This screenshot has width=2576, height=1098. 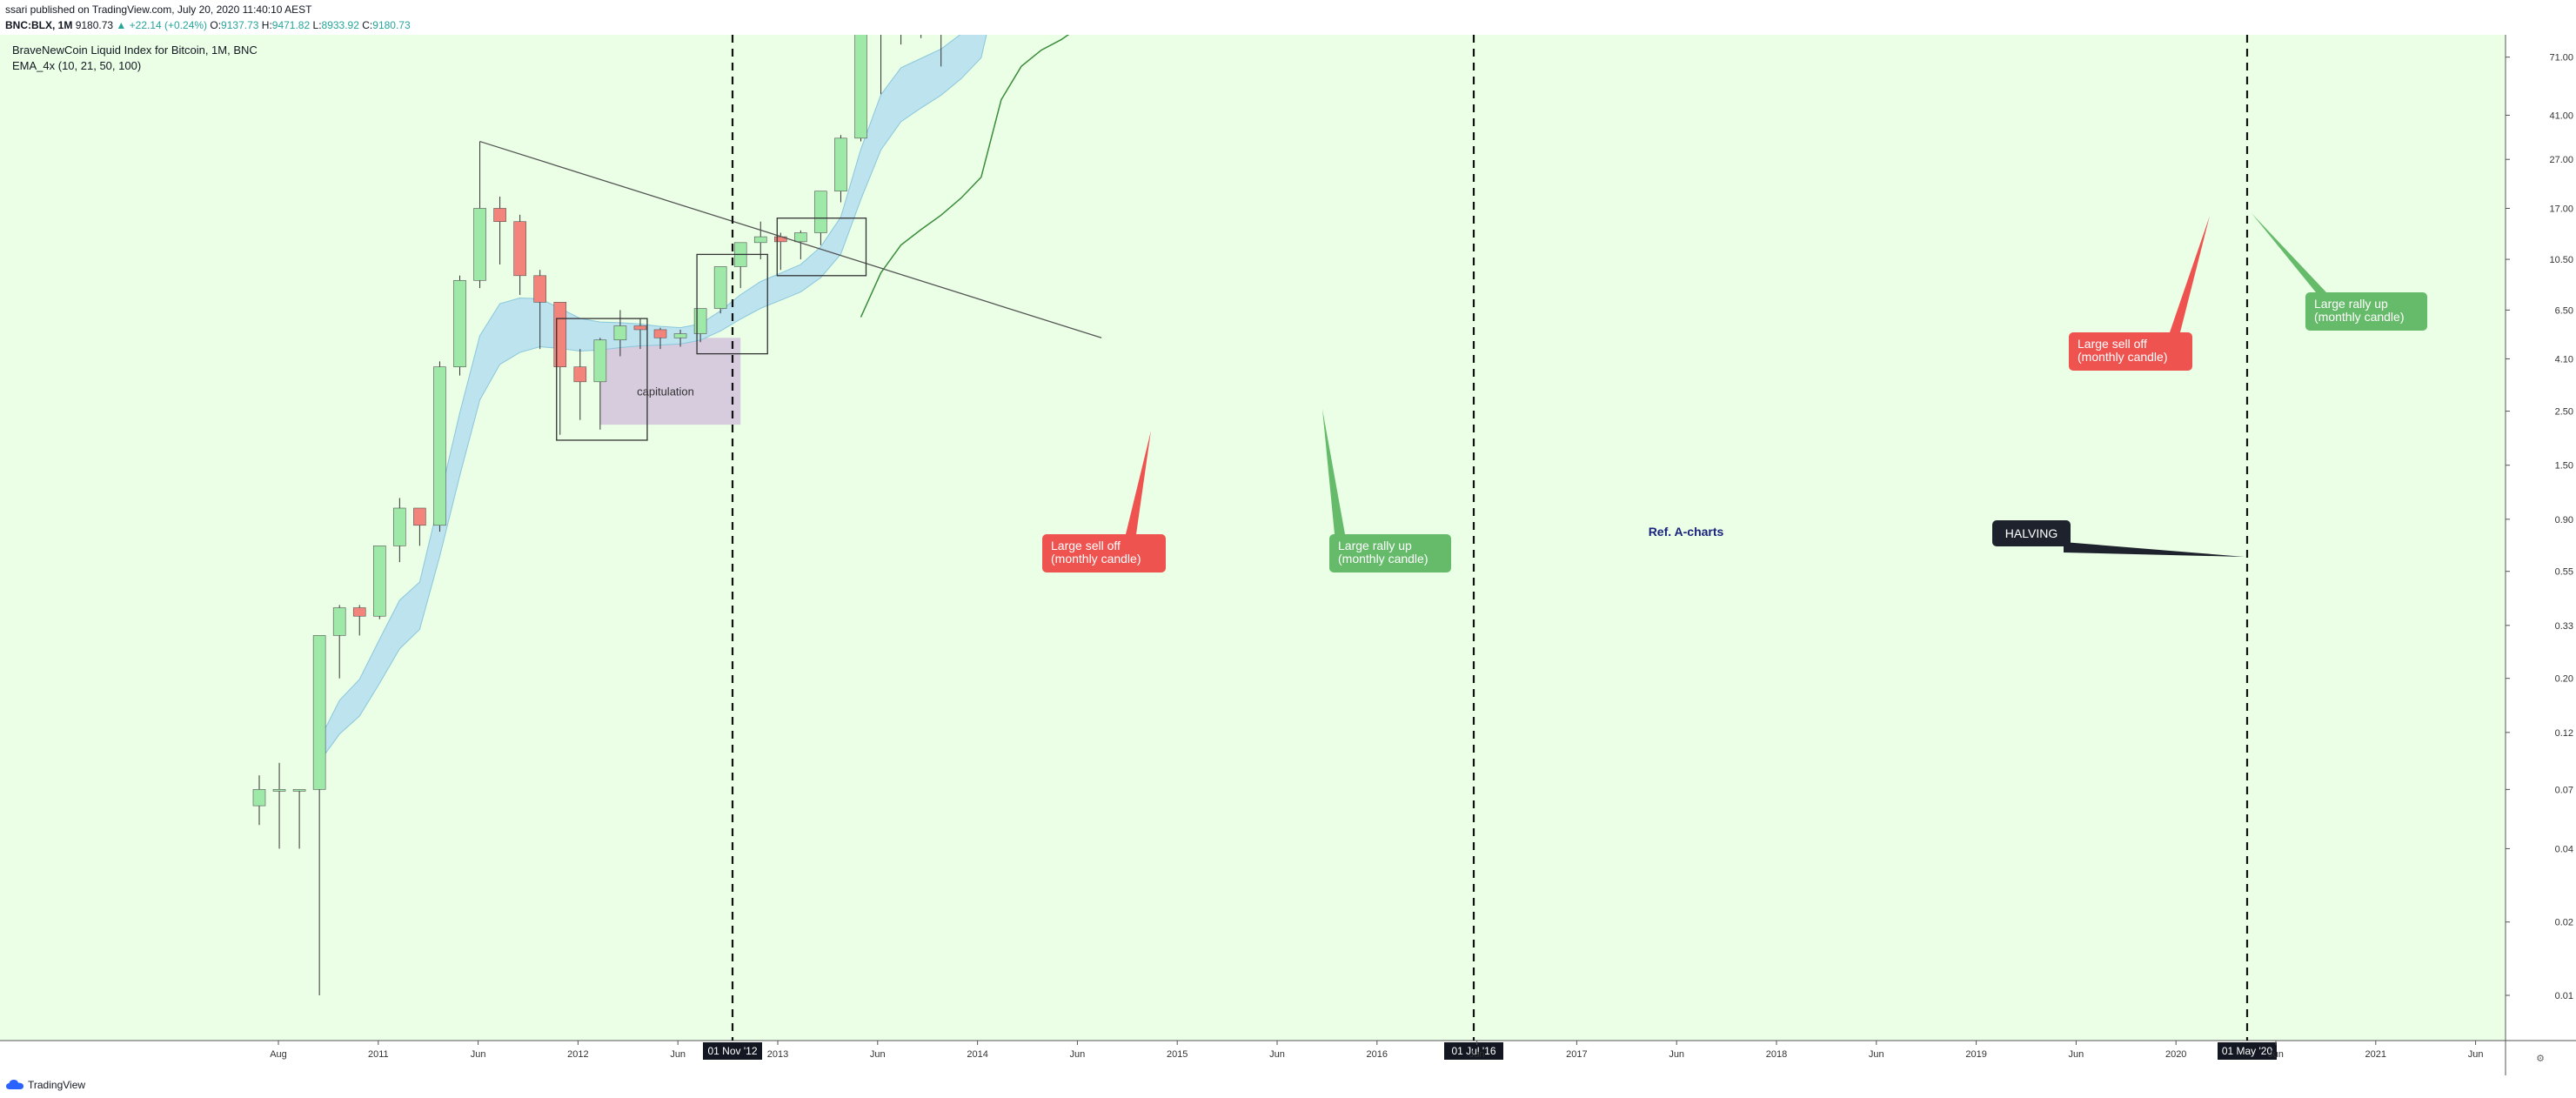 What do you see at coordinates (1975, 1055) in the screenshot?
I see `time-tick-label: 2019` at bounding box center [1975, 1055].